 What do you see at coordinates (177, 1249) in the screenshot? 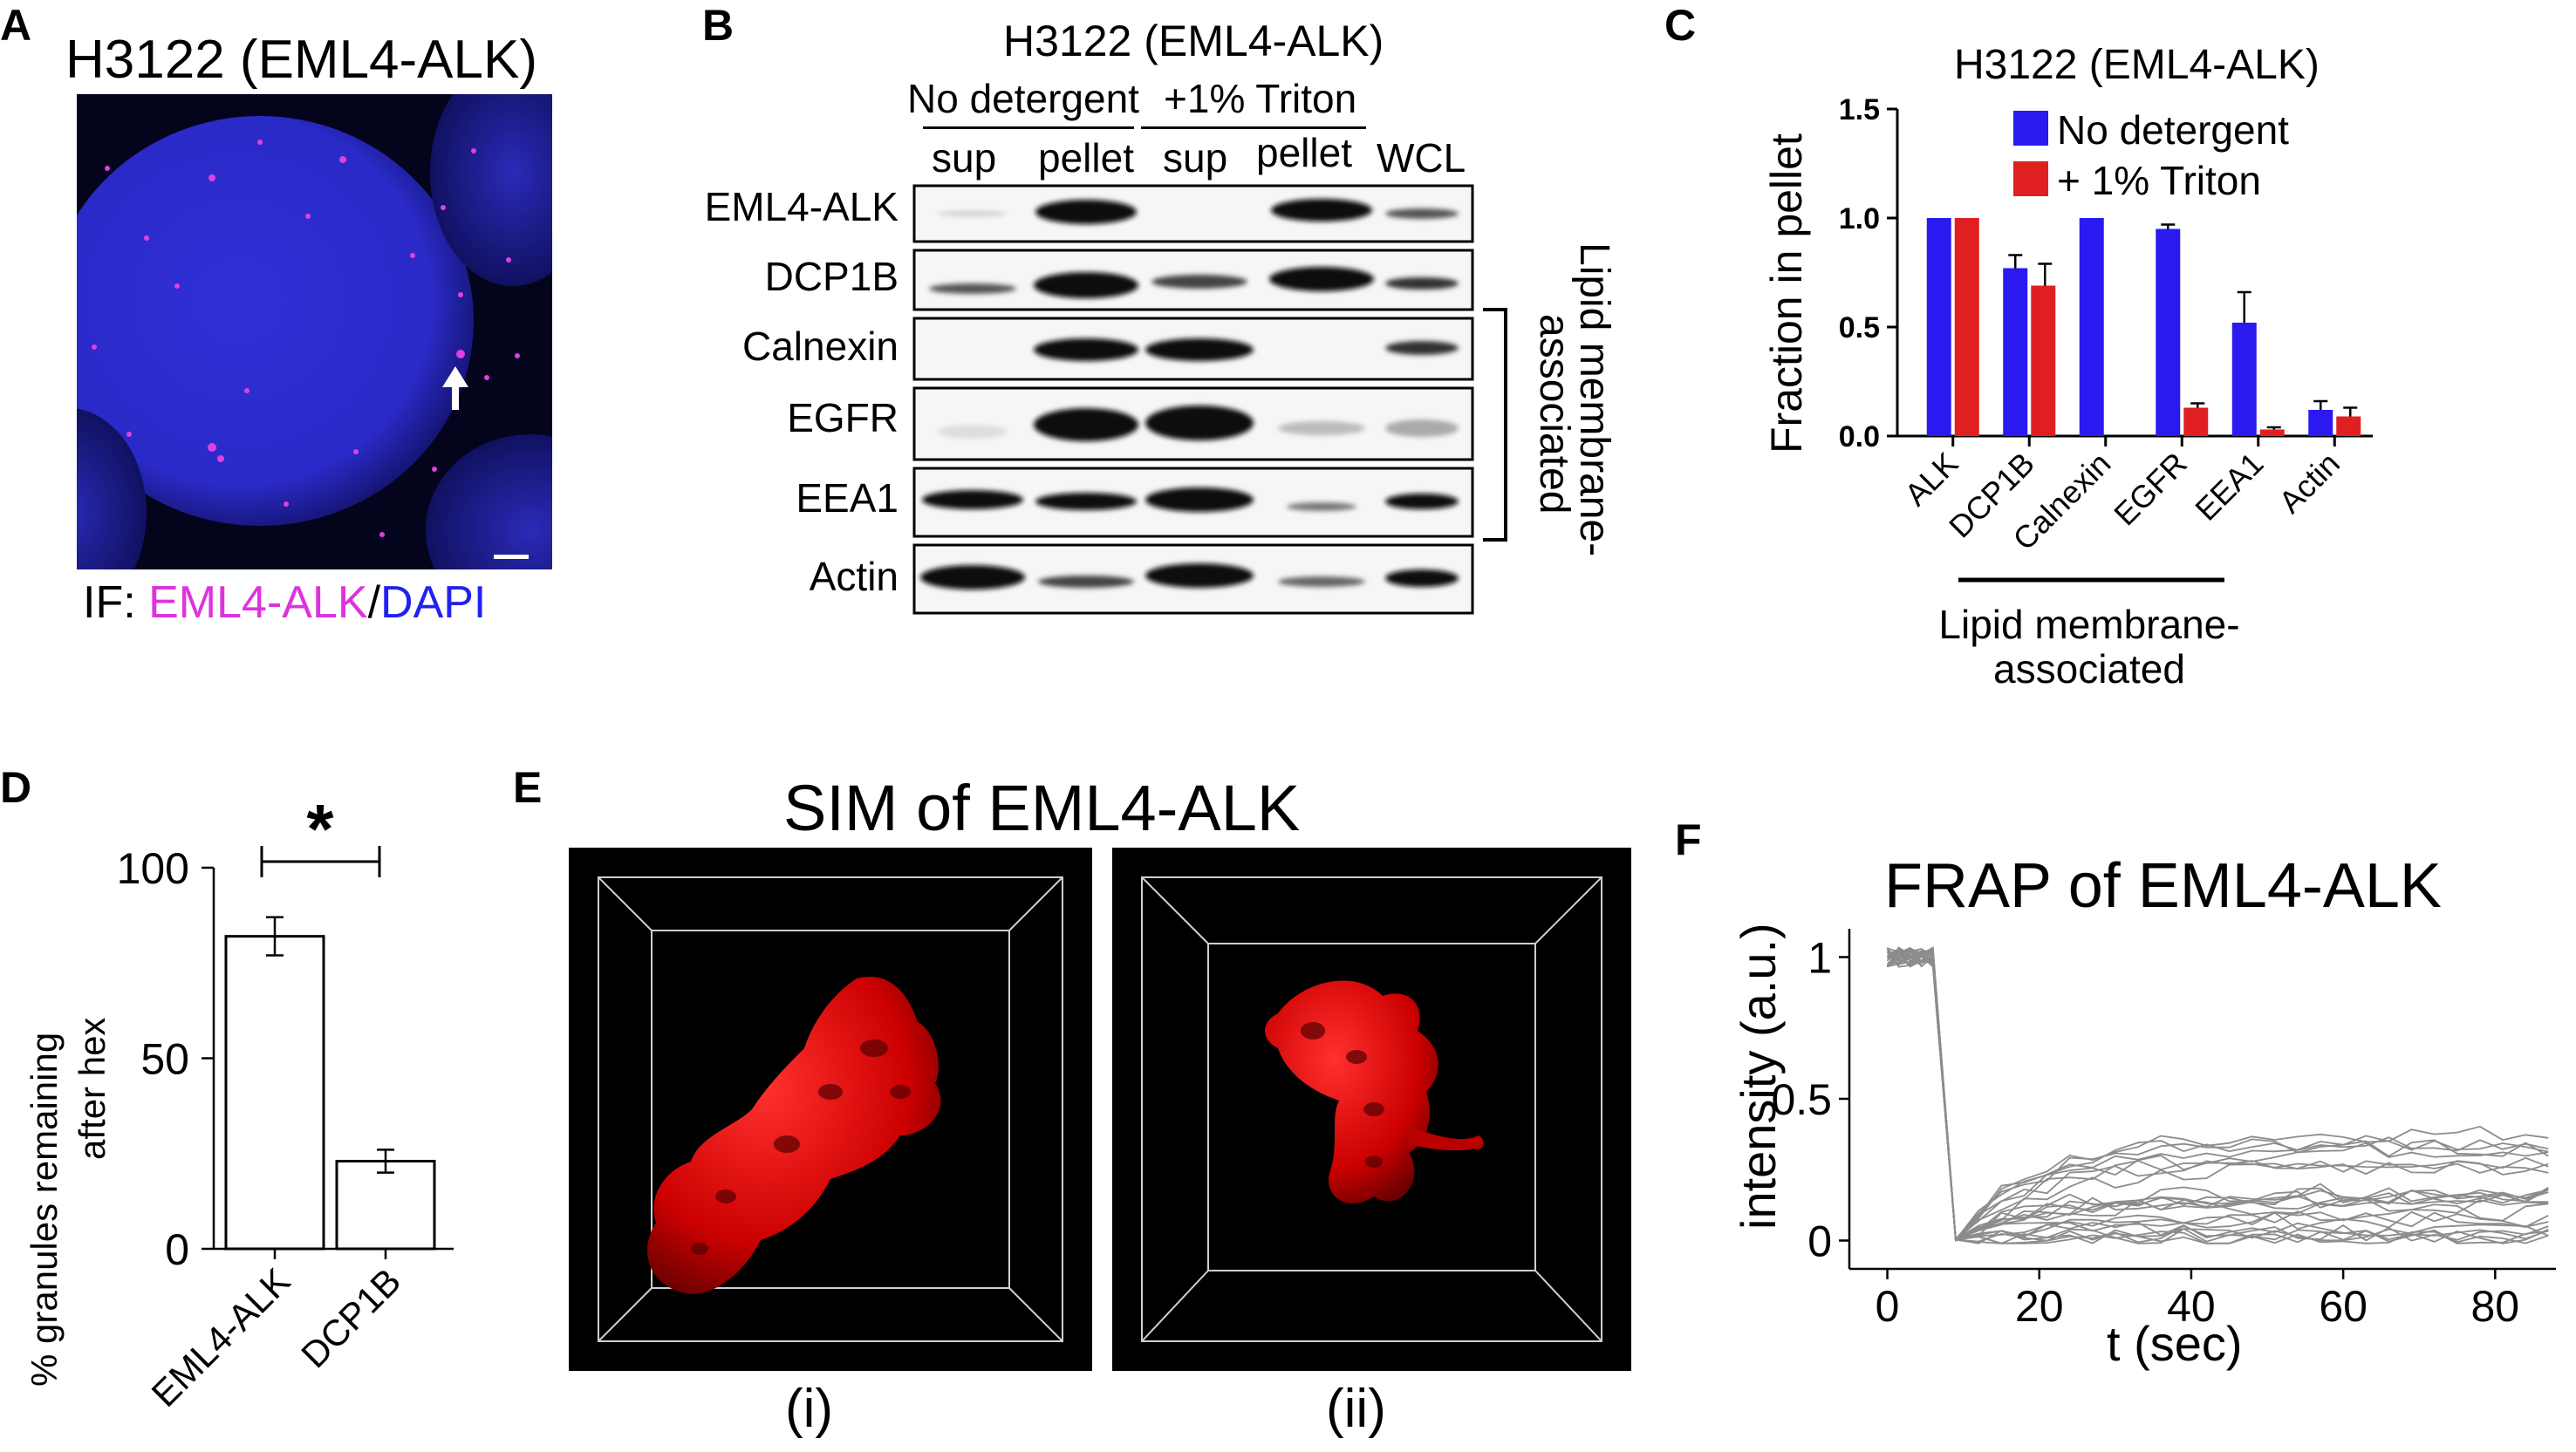
I see `chart-d-ytick-label: 0` at bounding box center [177, 1249].